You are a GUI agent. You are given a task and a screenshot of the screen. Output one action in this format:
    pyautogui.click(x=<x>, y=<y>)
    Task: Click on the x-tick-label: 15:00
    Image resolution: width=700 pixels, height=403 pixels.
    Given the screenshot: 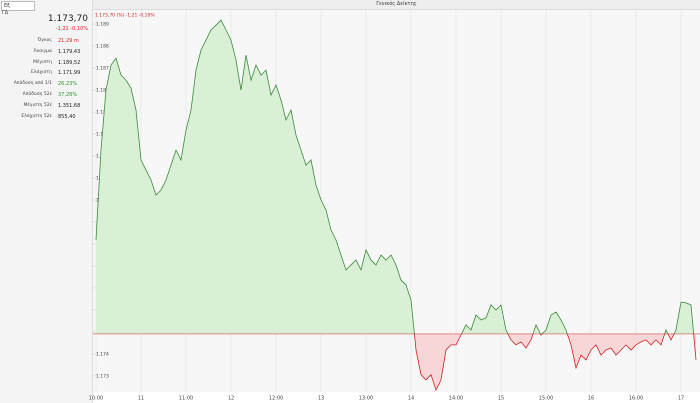 What is the action you would take?
    pyautogui.click(x=546, y=399)
    